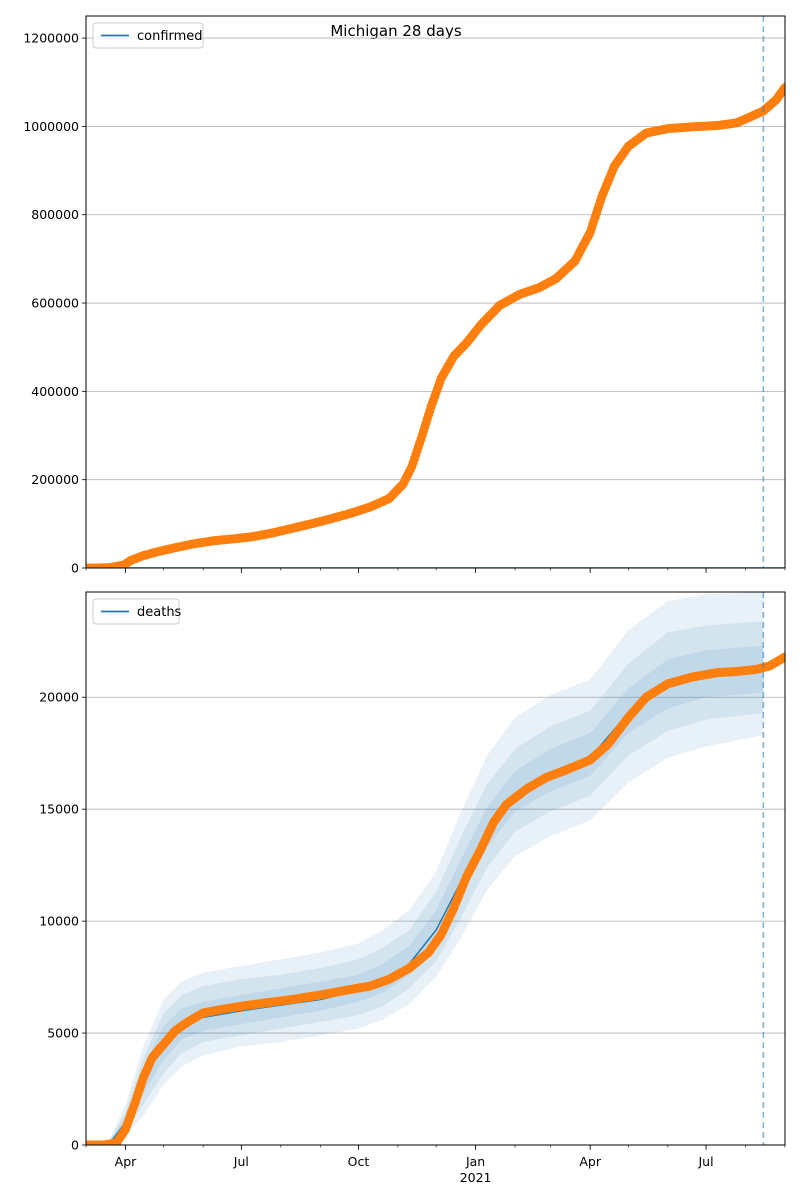 This screenshot has height=1200, width=800. What do you see at coordinates (63, 1033) in the screenshot?
I see `deaths-ytick-label: 5000` at bounding box center [63, 1033].